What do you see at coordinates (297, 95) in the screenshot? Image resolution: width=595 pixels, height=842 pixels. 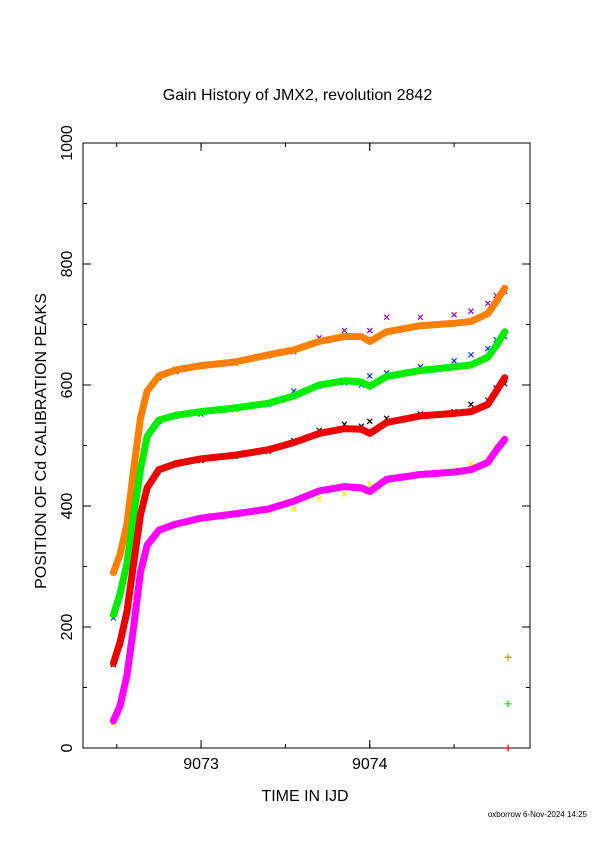 I see `chart-title: Gain History of JMX2, revolution 2842` at bounding box center [297, 95].